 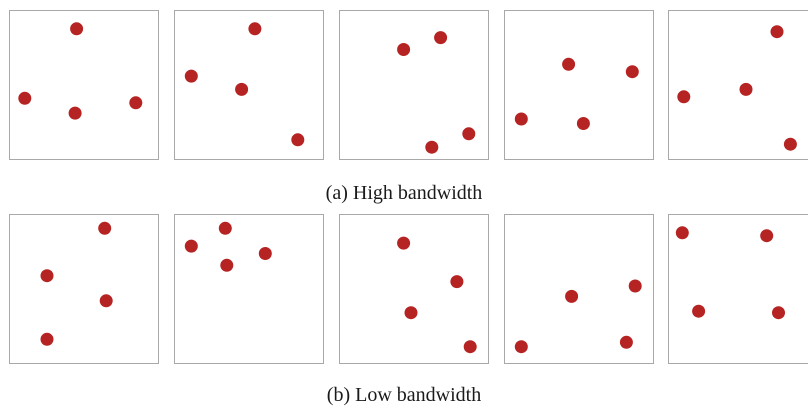 I want to click on high-bandwidth-panel-4-plot, so click(x=576, y=93).